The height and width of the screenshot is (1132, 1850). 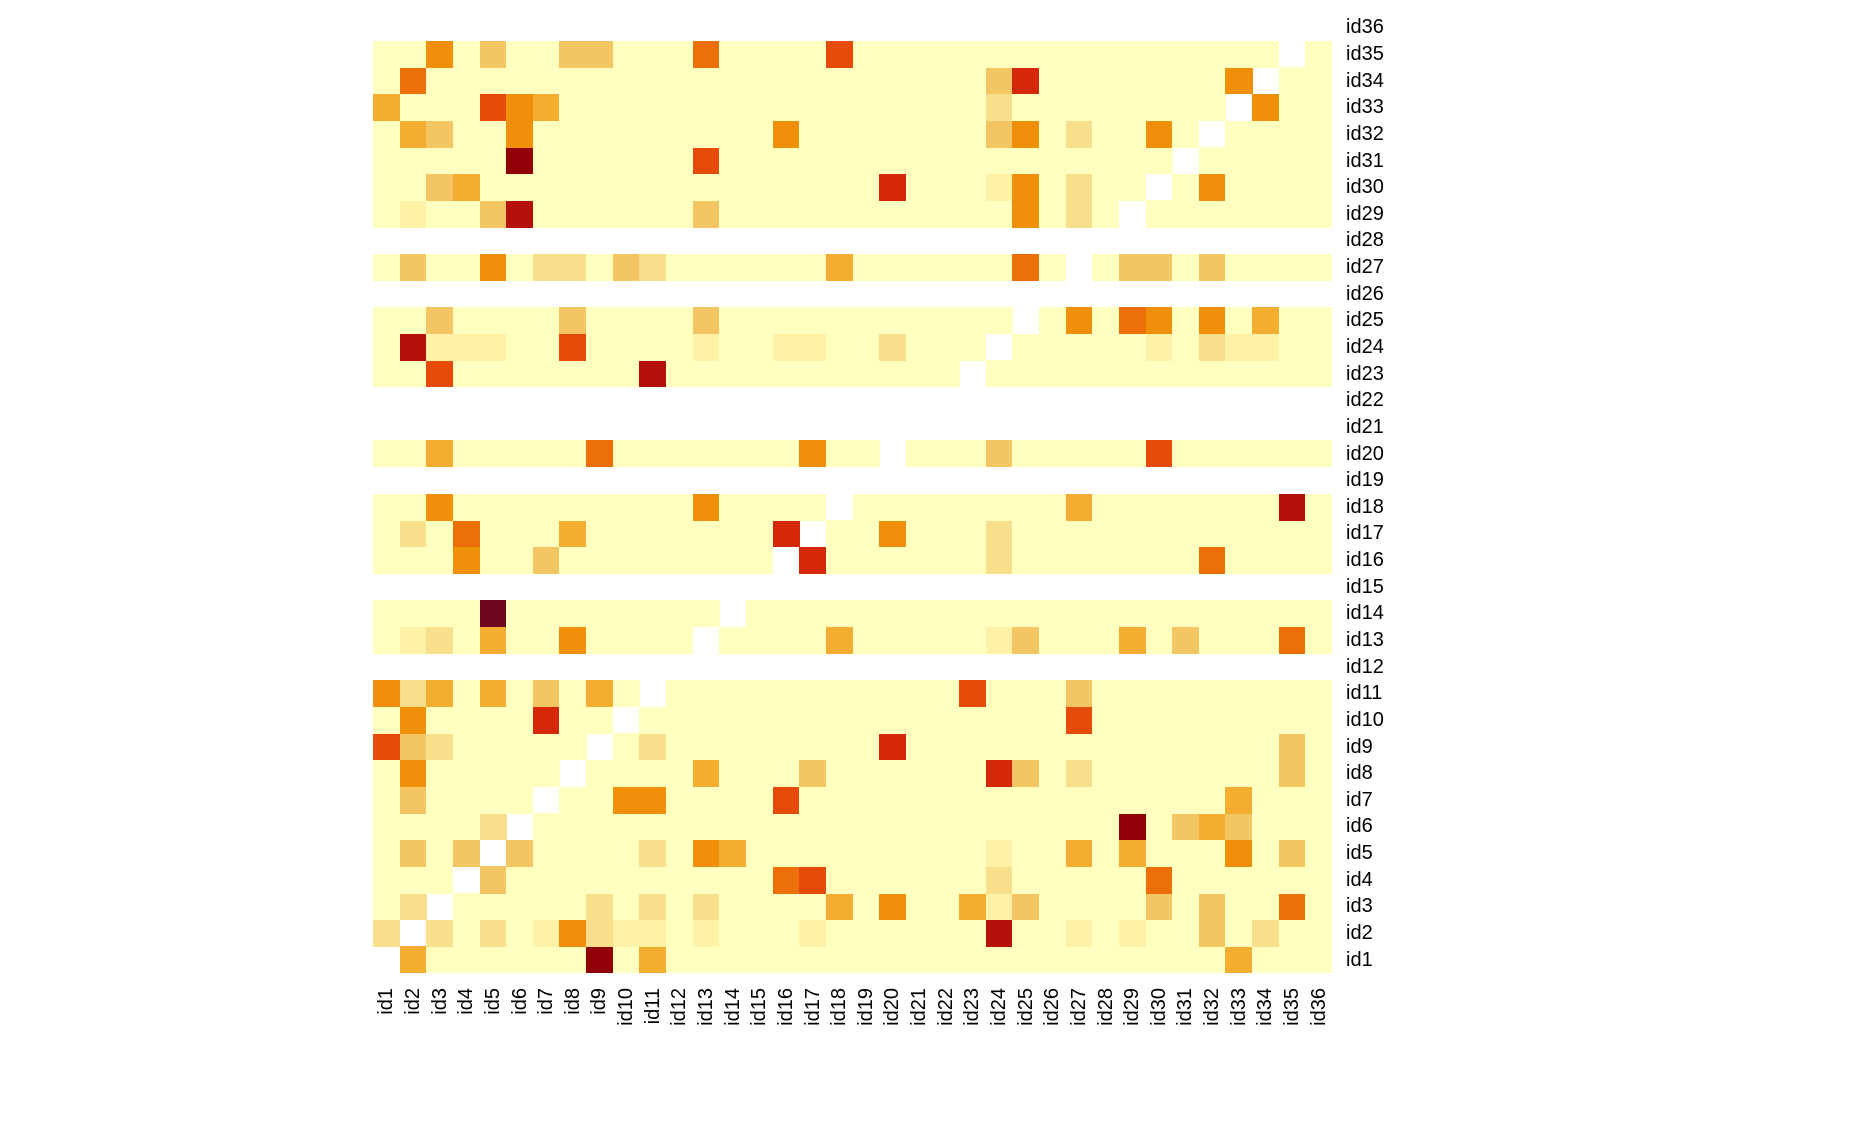 I want to click on y-tick-label: id5, so click(x=1359, y=853).